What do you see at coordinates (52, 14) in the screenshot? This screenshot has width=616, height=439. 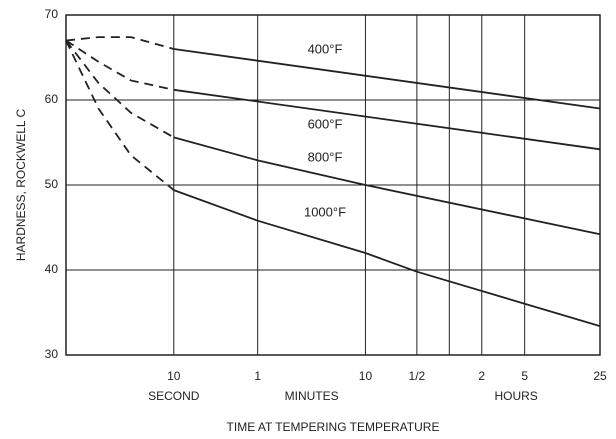 I see `y-tick-label: 70` at bounding box center [52, 14].